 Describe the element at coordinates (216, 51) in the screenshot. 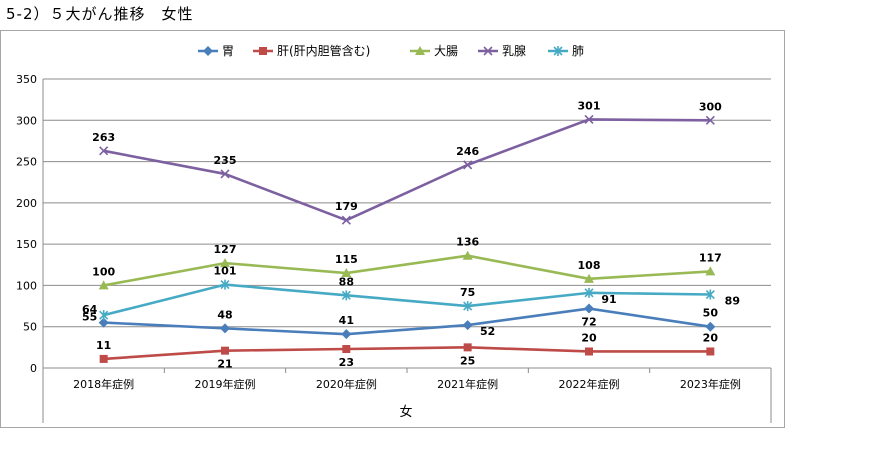

I see `legend-item-1: 胃` at that location.